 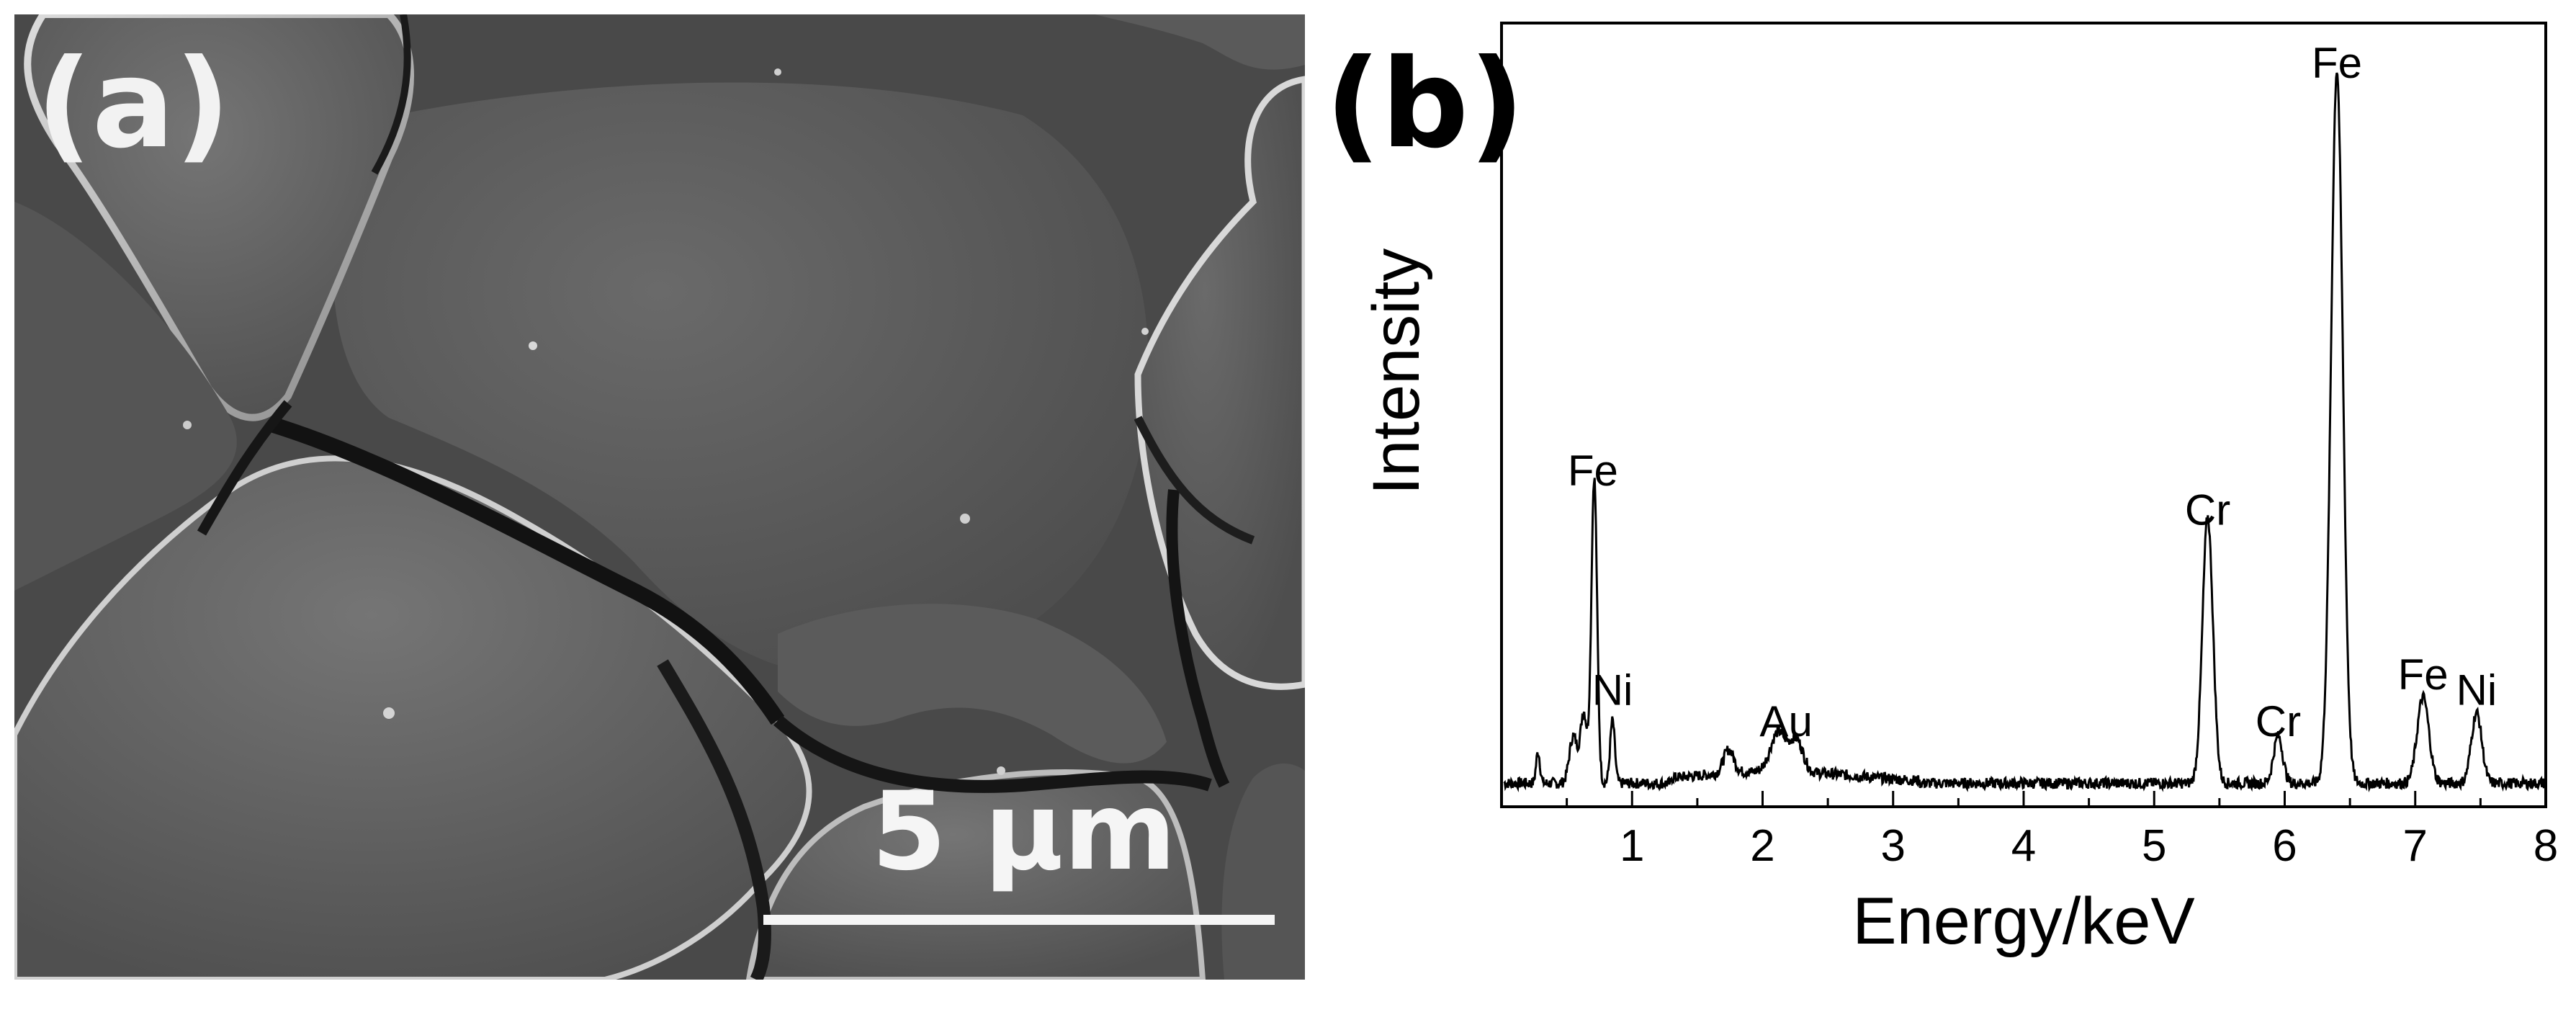 I want to click on peak-label: Au, so click(x=1785, y=721).